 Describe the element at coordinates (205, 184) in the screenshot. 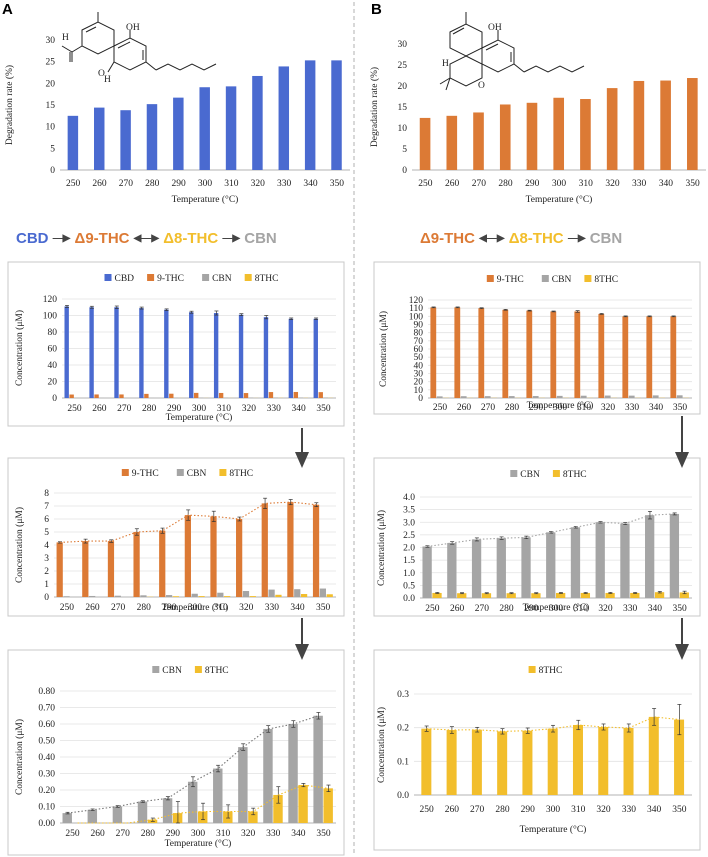

I see `x-tick-label: 300` at that location.